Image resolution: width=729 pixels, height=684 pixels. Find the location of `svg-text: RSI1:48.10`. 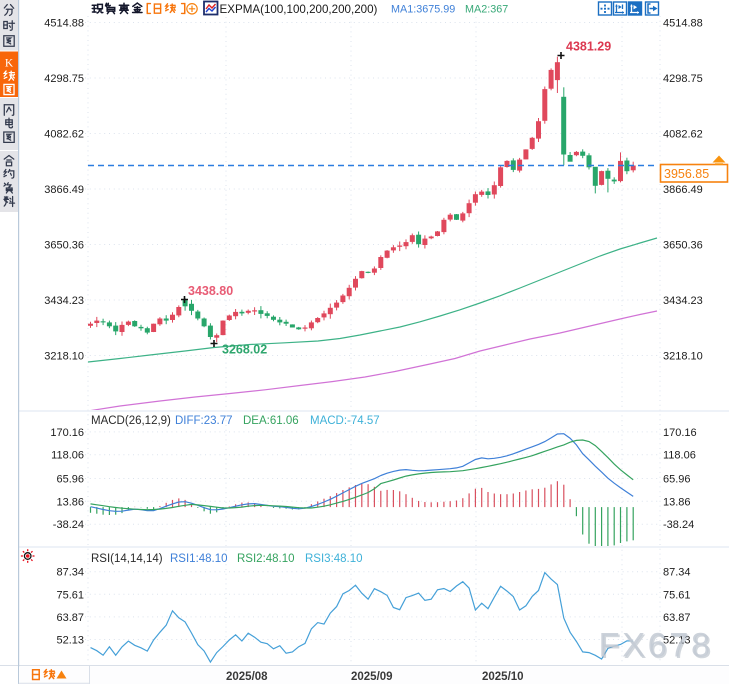

svg-text: RSI1:48.10 is located at coordinates (199, 559).